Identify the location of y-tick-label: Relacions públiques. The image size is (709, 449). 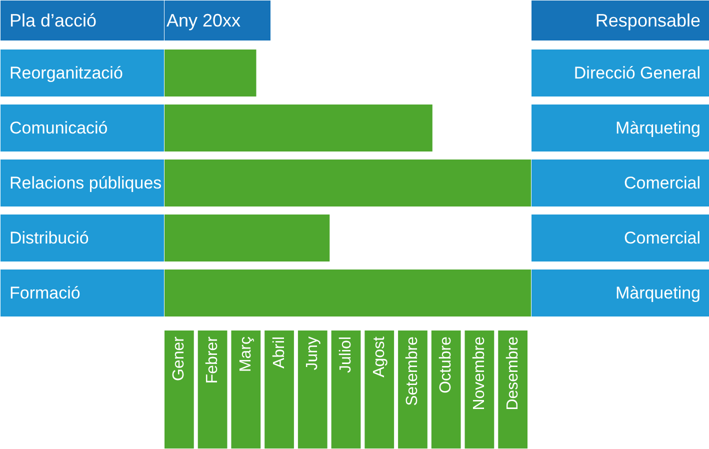
(86, 183).